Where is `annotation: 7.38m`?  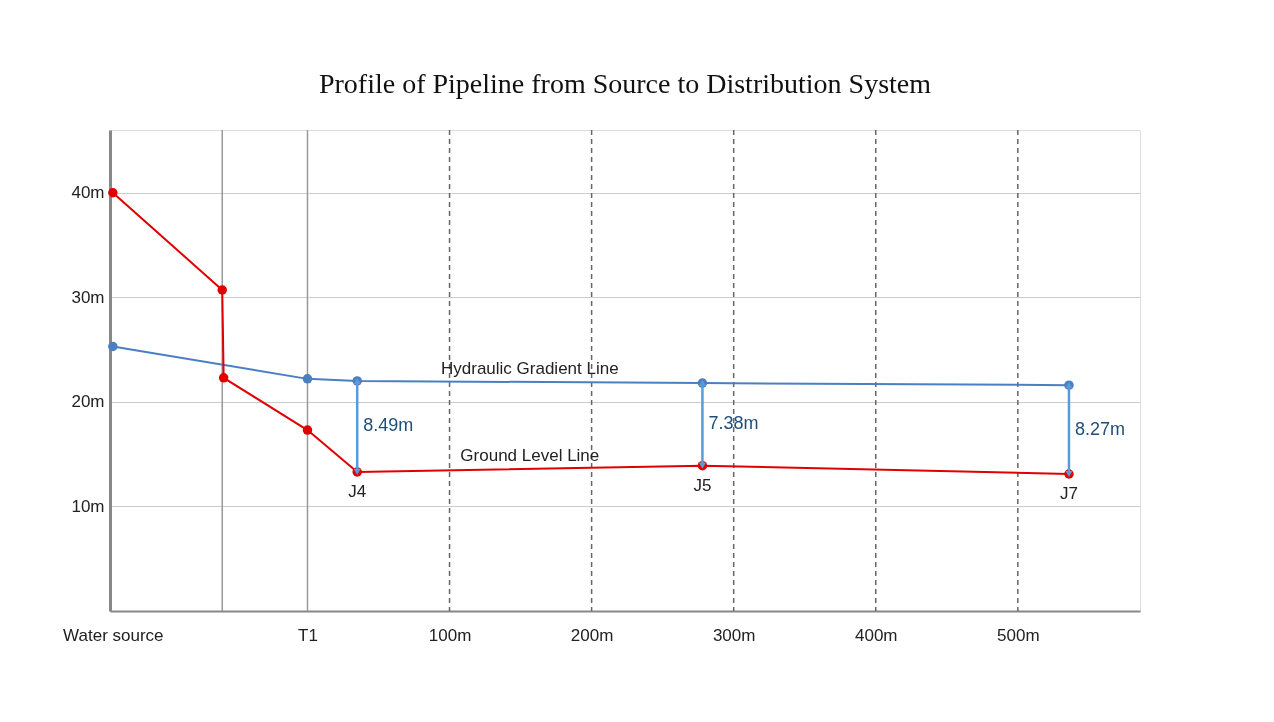
annotation: 7.38m is located at coordinates (733, 423).